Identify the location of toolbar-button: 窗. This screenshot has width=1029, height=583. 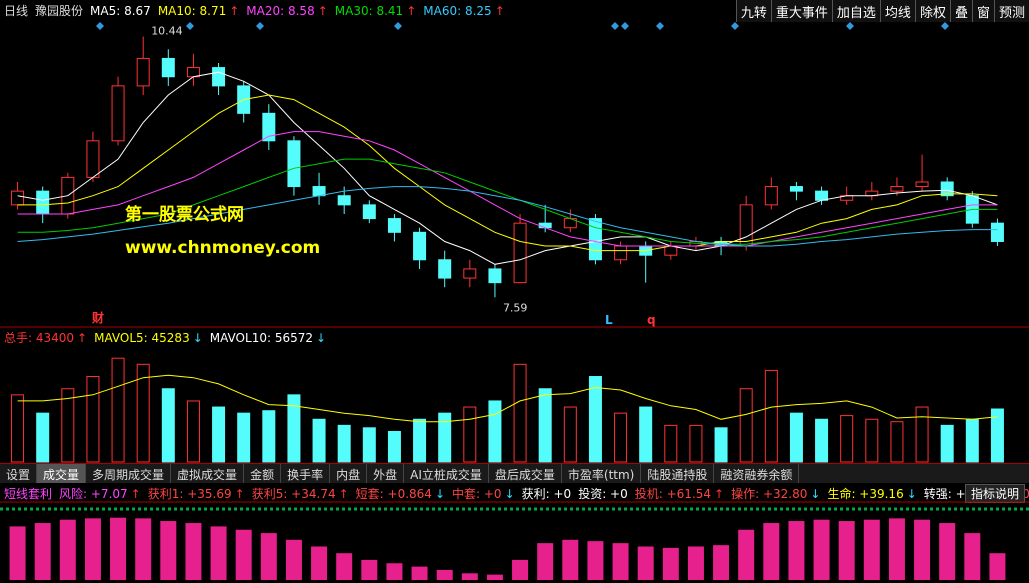
(982, 11).